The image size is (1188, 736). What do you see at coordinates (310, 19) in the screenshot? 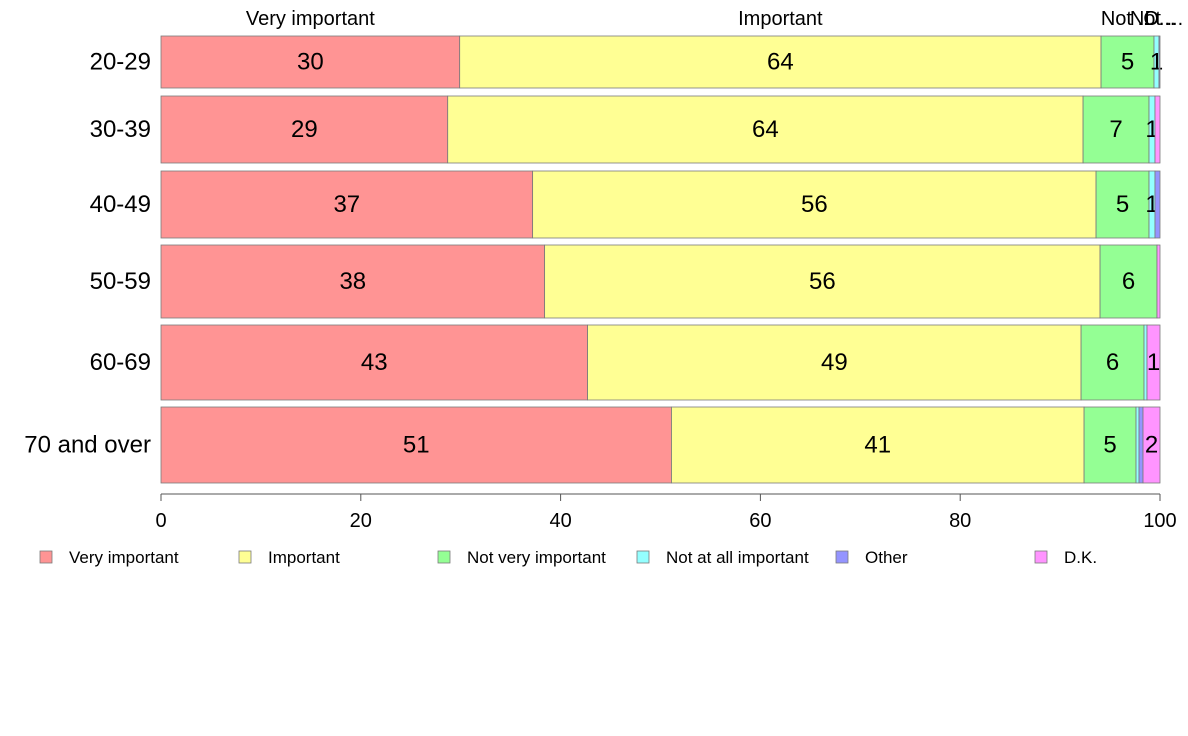
I see `top-label-very-important: Very important` at bounding box center [310, 19].